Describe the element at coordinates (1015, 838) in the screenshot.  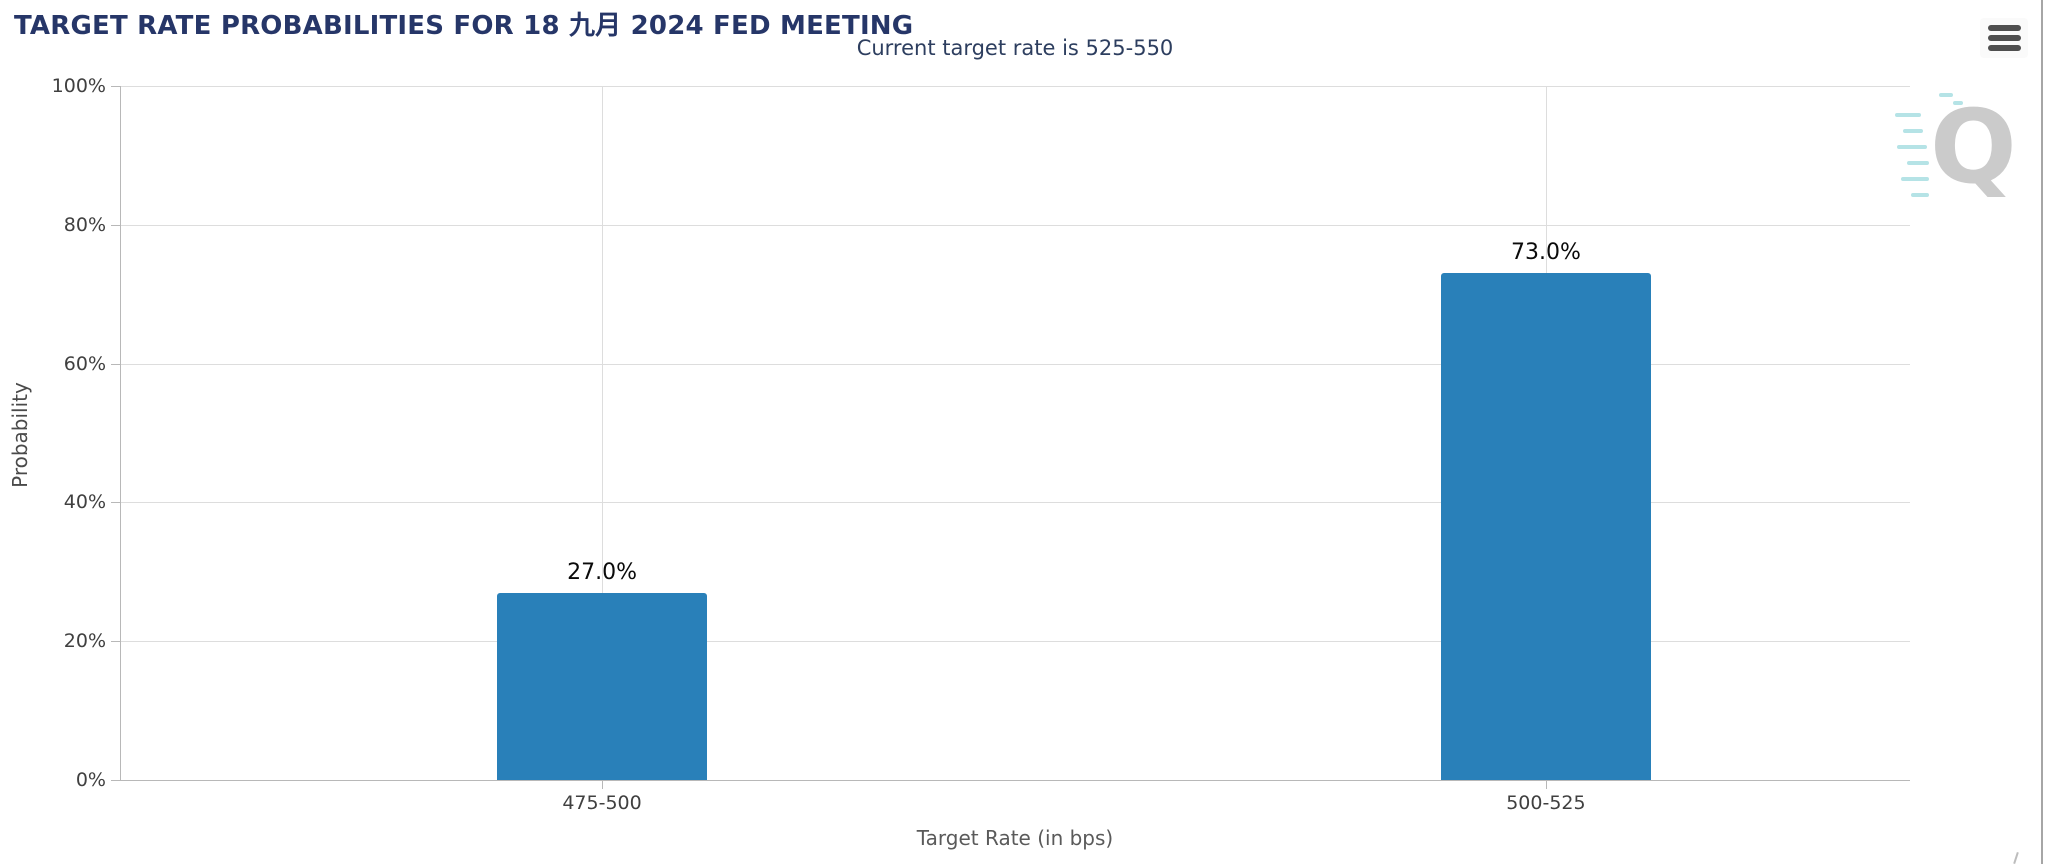
I see `x-axis-title: Target Rate (in bps)` at that location.